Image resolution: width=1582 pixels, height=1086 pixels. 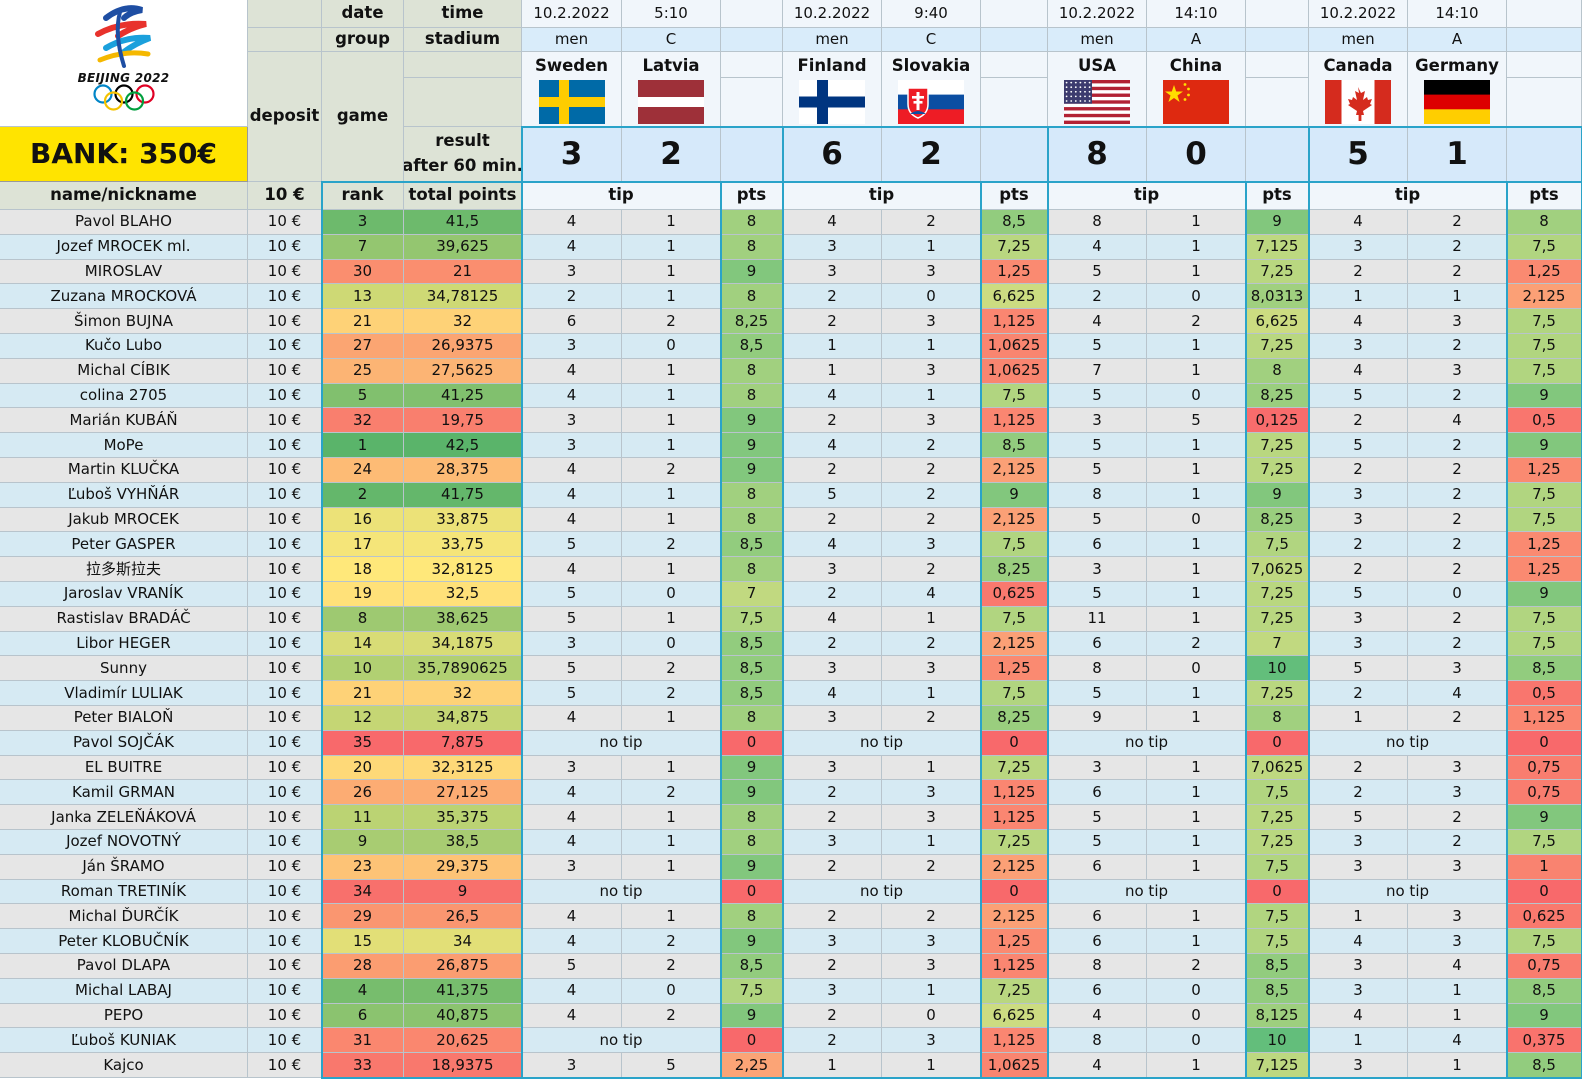 What do you see at coordinates (124, 793) in the screenshot?
I see `player-name: Kamil GRMAN` at bounding box center [124, 793].